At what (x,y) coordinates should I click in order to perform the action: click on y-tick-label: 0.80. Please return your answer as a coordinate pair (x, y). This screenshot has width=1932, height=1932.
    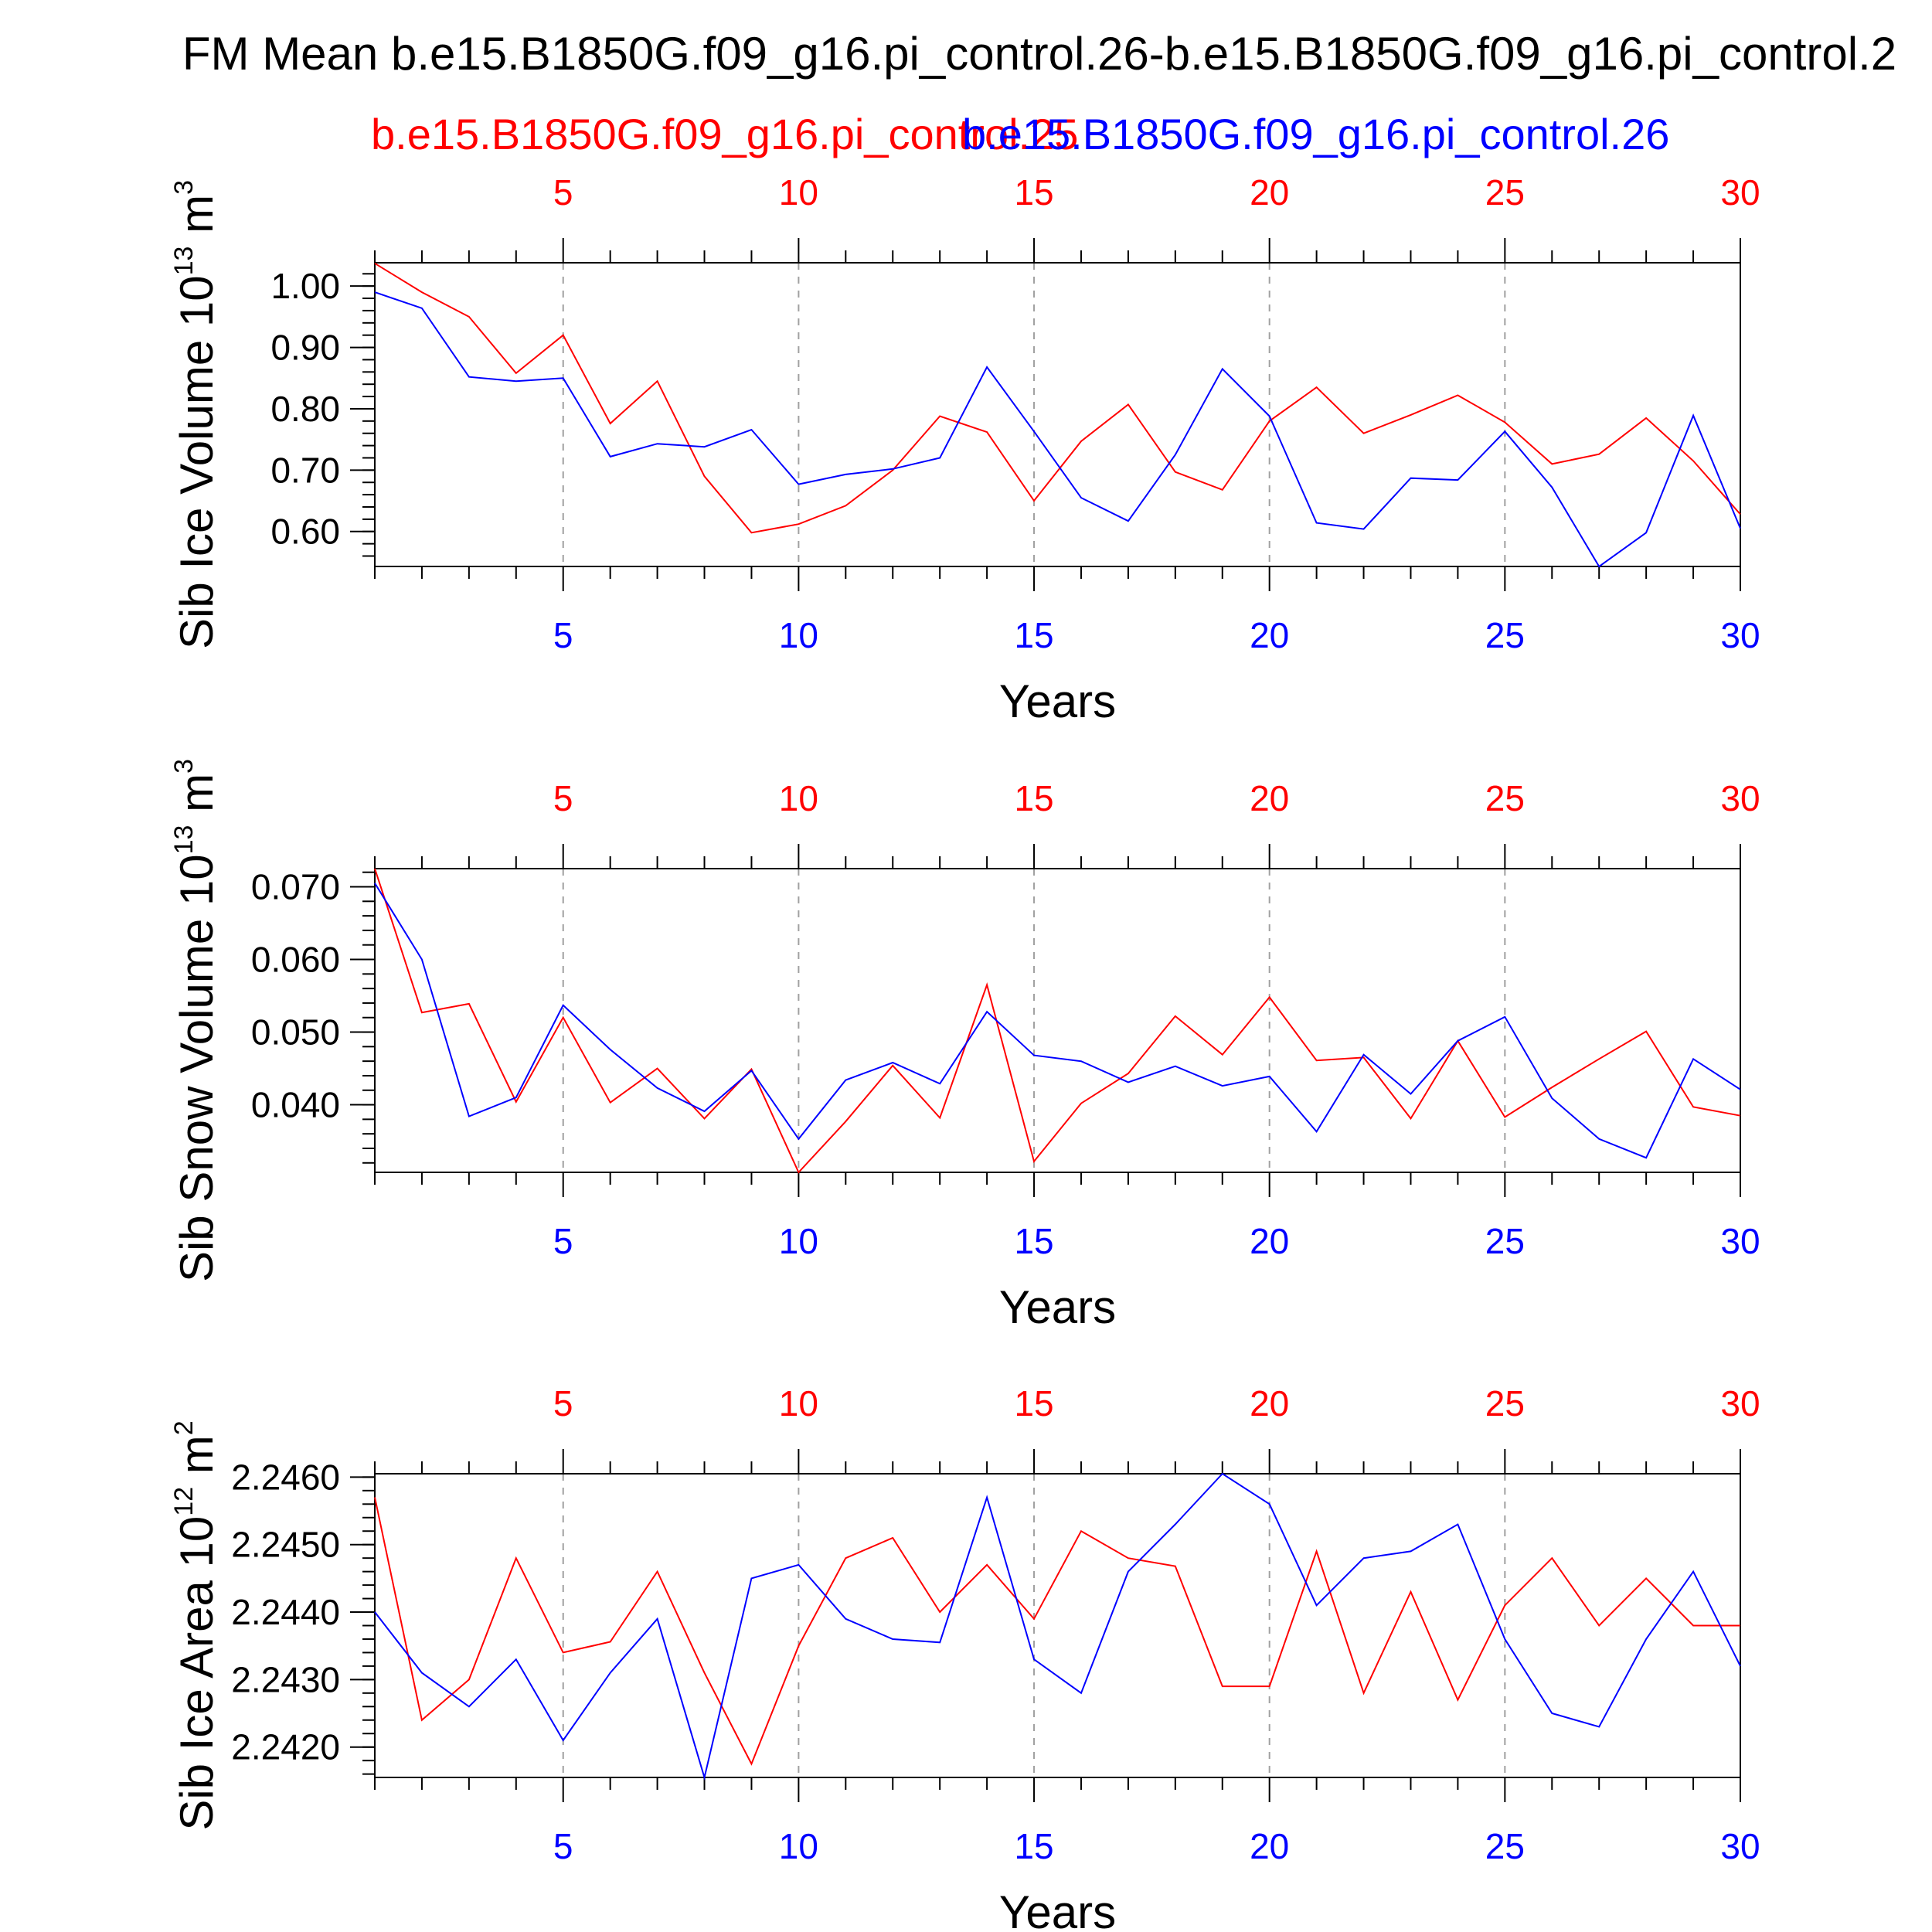
    Looking at the image, I should click on (305, 409).